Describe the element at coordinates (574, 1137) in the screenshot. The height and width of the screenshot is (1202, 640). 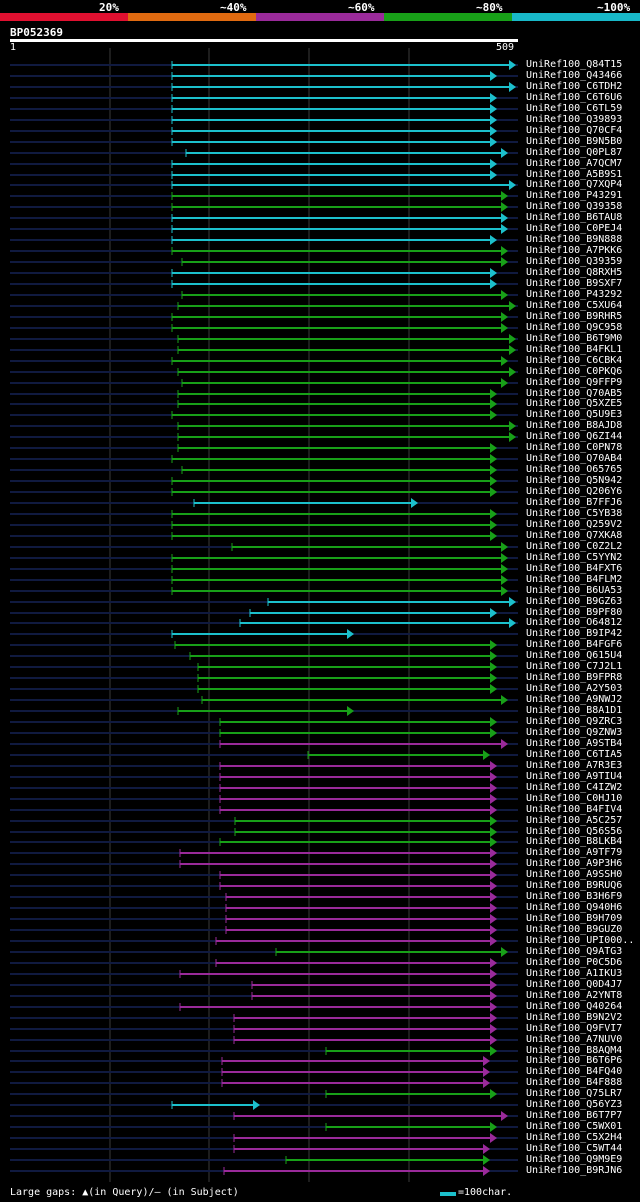
I see `hit-label: UniRef100_C5X2H4` at that location.